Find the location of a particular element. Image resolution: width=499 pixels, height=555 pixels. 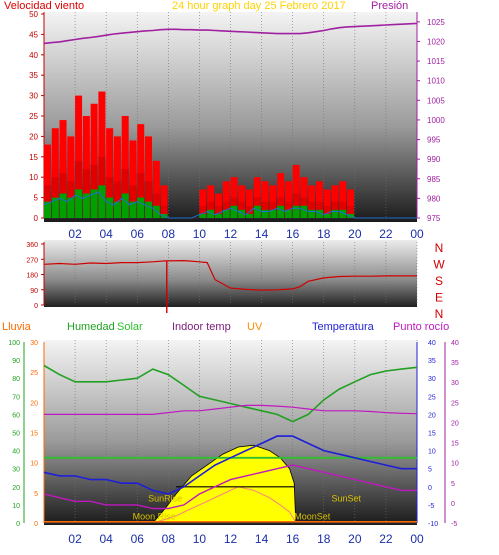

moonrise-label: Moon Rise is located at coordinates (154, 516).